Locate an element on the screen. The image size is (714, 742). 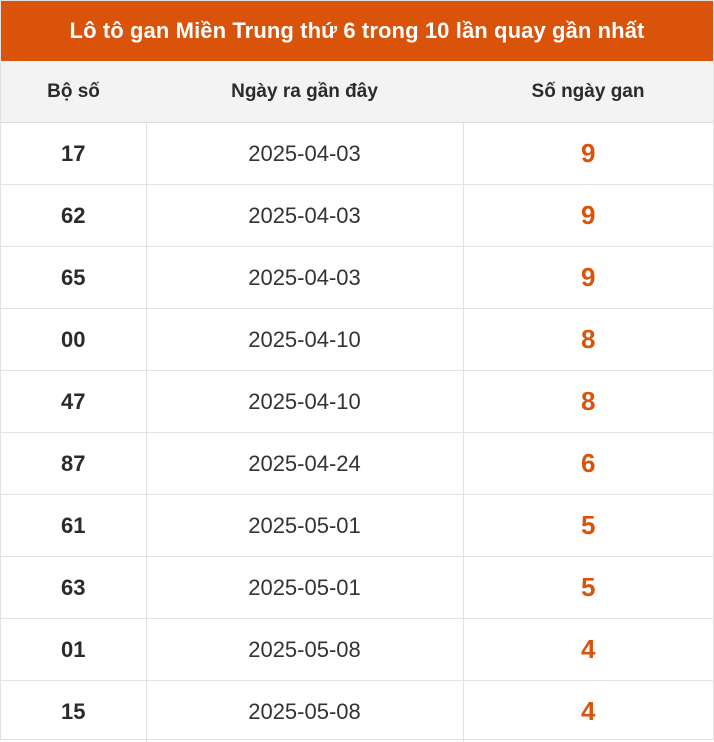
cell-bo-so: 01 is located at coordinates (73, 650).